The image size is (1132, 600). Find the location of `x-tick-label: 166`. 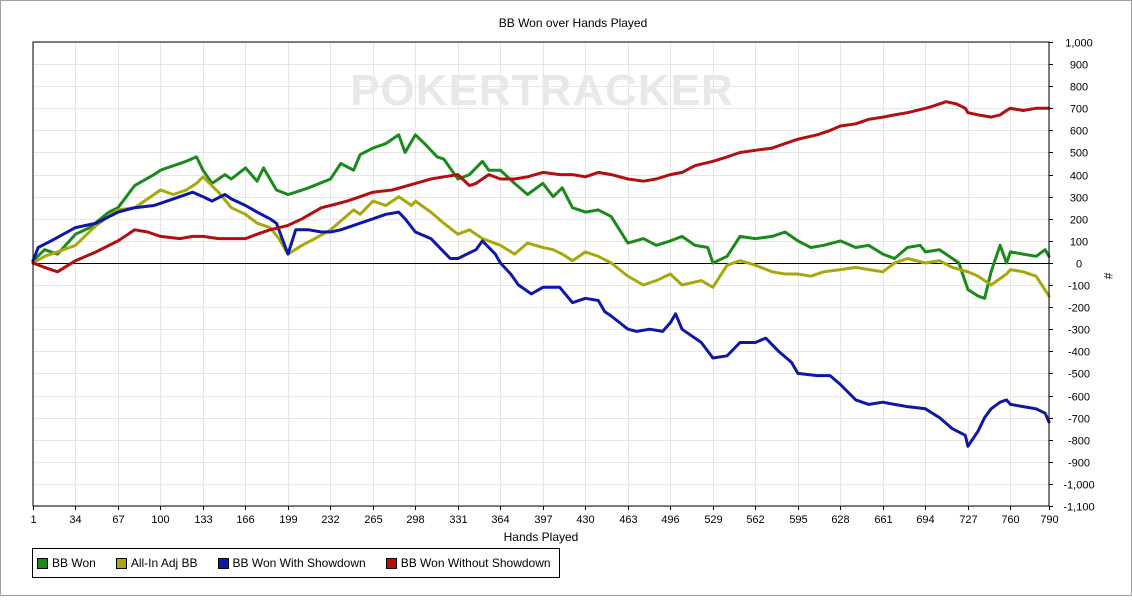

x-tick-label: 166 is located at coordinates (245, 520).